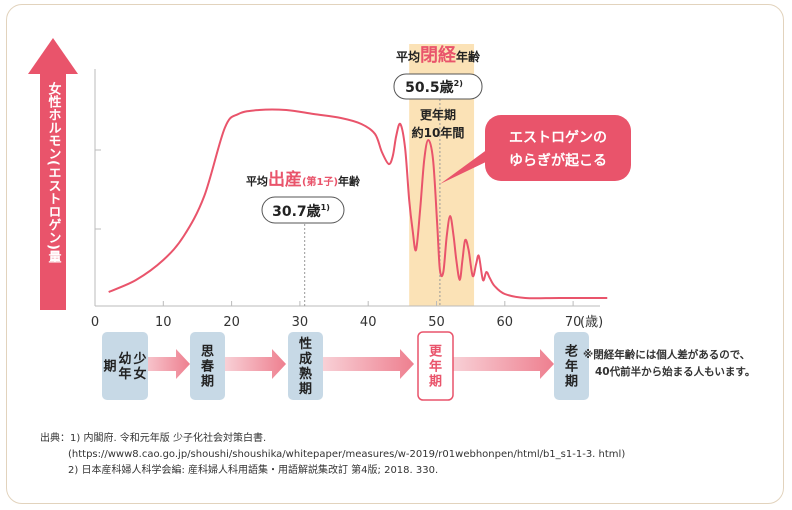 The height and width of the screenshot is (510, 792). What do you see at coordinates (139, 359) in the screenshot?
I see `stage-label-char: 少` at bounding box center [139, 359].